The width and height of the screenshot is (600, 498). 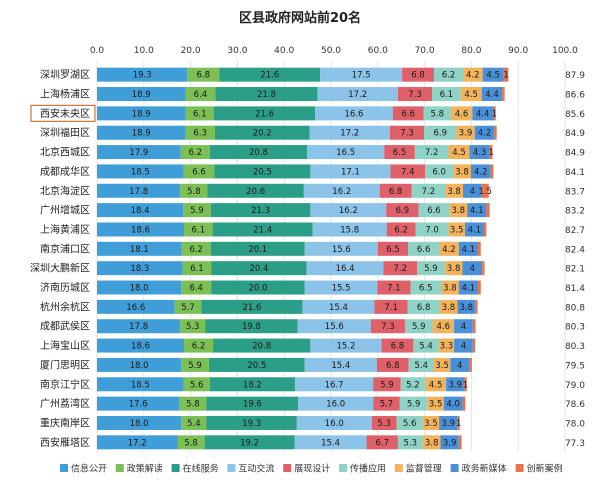 What do you see at coordinates (311, 469) in the screenshot?
I see `legend: 信息公开 政策解读 在线服务 互动交流 展现设计 传播应用 监督管理 政务新媒体 创新案例` at bounding box center [311, 469].